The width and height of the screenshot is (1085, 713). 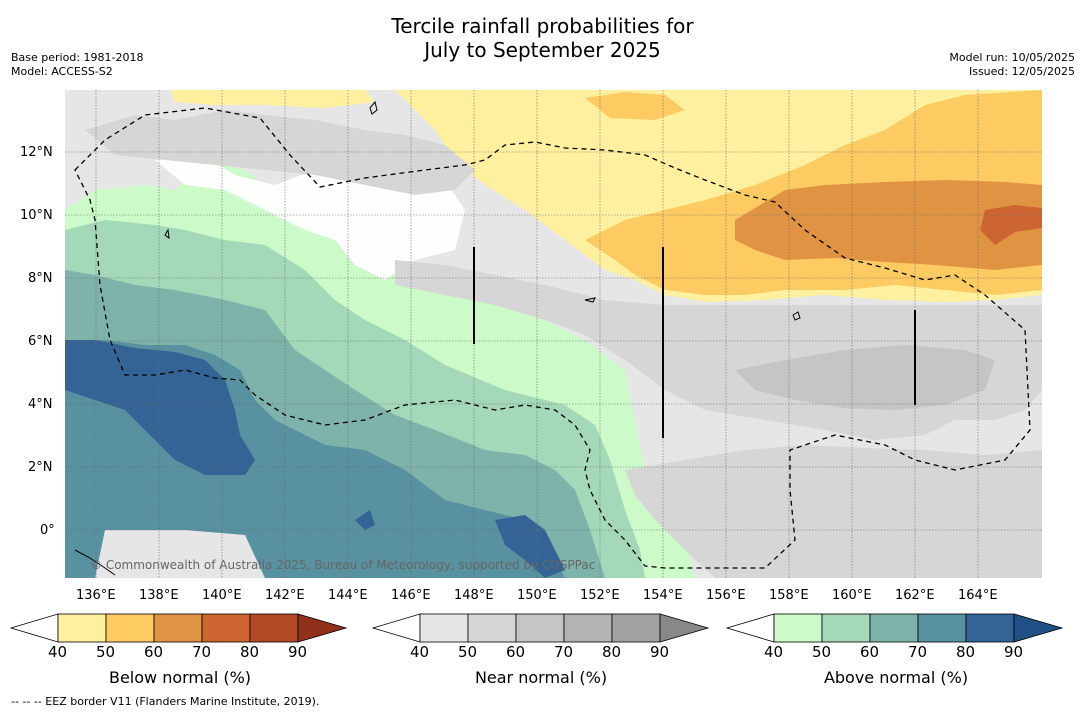 I want to click on near-50-south, so click(x=833, y=511).